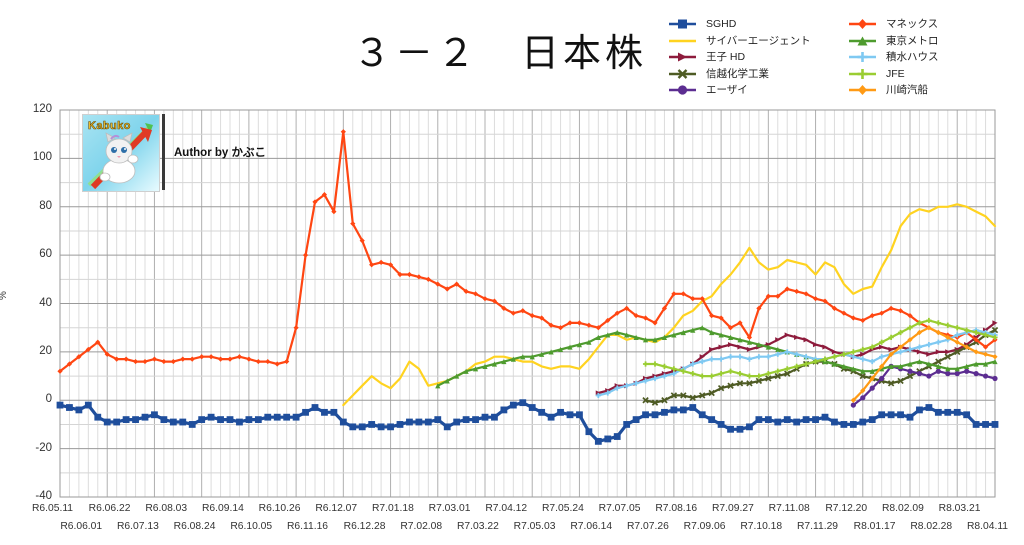 The width and height of the screenshot is (1024, 545). I want to click on legend-item-マネックス: マネックス, so click(936, 24).